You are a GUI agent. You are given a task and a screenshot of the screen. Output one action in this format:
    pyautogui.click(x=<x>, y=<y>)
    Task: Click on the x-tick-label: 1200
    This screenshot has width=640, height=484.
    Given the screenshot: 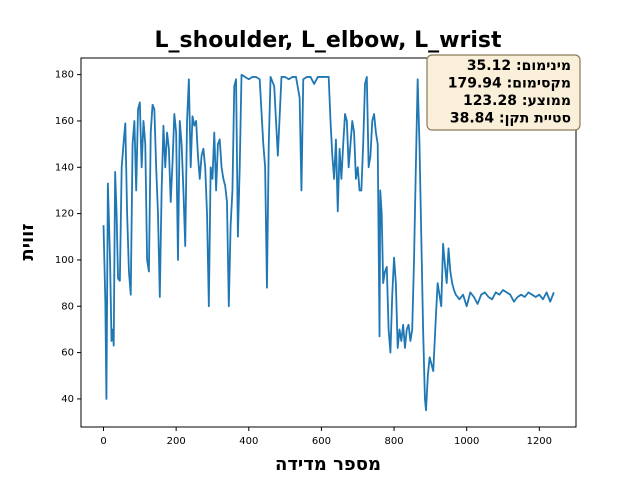 What is the action you would take?
    pyautogui.click(x=539, y=441)
    